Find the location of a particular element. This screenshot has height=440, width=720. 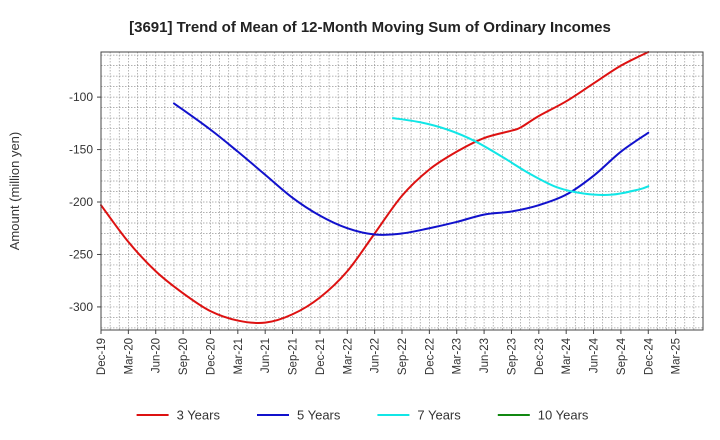

y-tick-label: -150 is located at coordinates (81, 150).